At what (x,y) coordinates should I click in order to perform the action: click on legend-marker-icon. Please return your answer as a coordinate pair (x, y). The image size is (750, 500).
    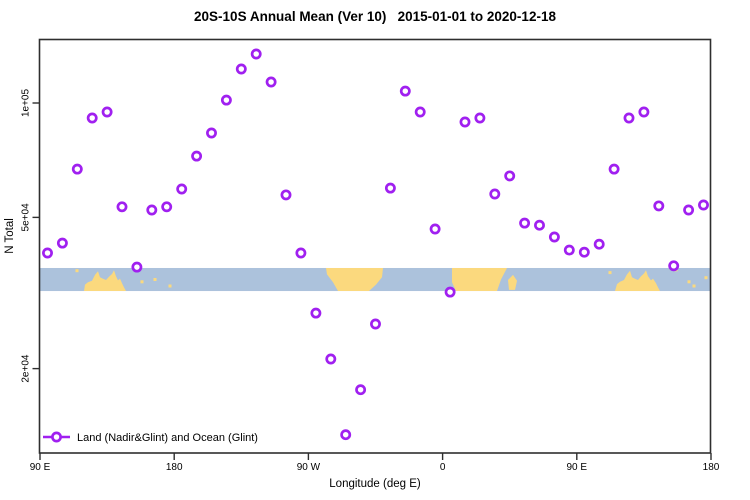
    Looking at the image, I should click on (56, 437).